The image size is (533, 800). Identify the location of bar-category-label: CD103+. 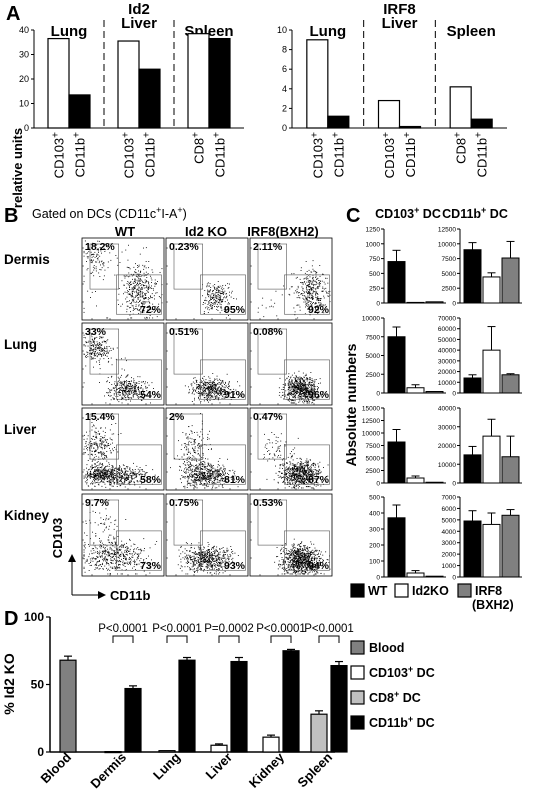
(389, 155).